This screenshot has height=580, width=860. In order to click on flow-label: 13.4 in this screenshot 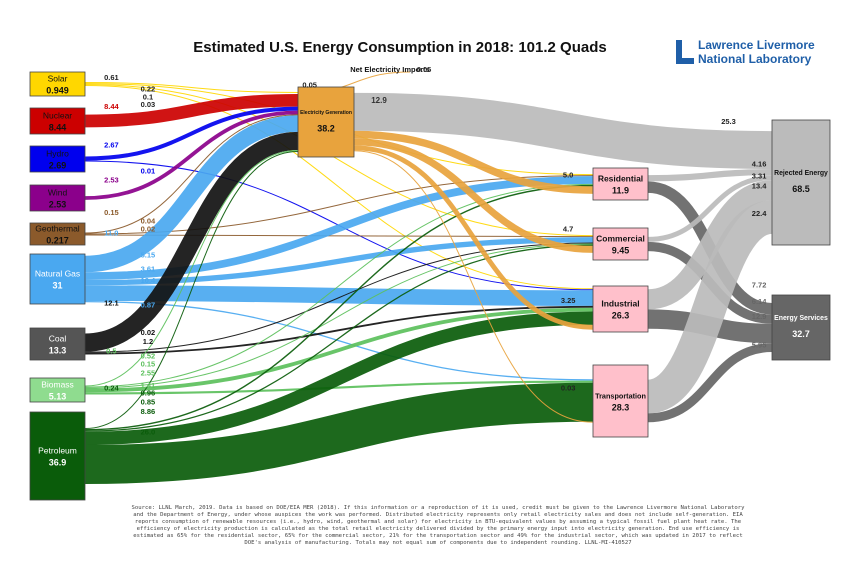, I will do `click(759, 186)`.